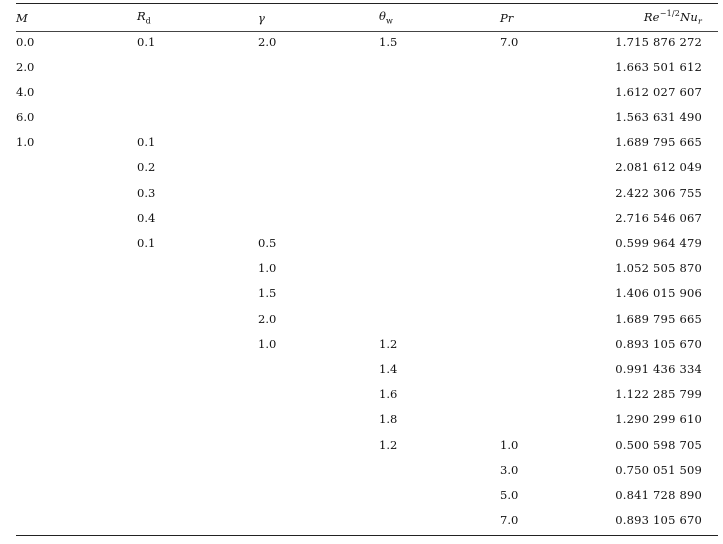  What do you see at coordinates (25, 142) in the screenshot?
I see `cell-m: 1.0` at bounding box center [25, 142].